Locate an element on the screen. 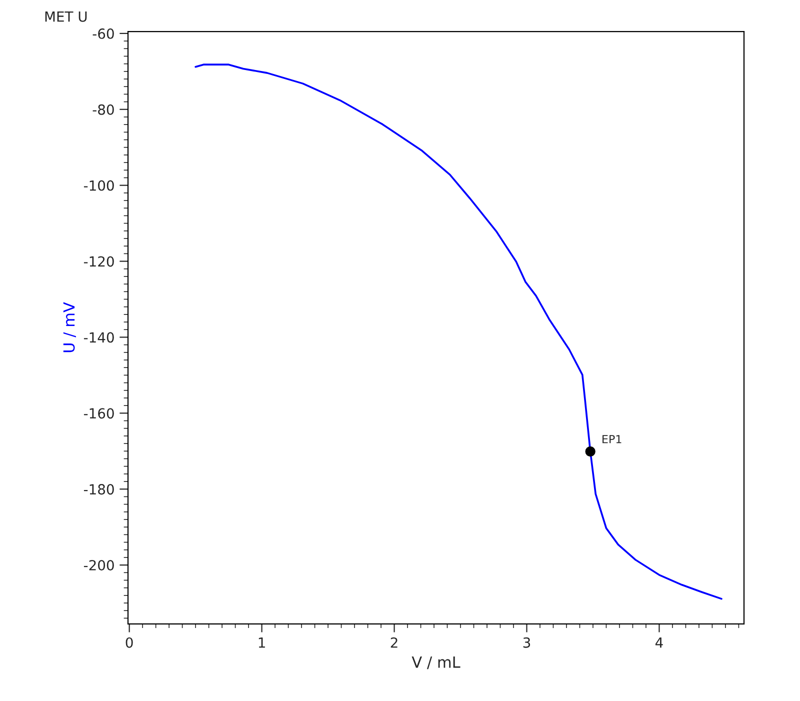 The height and width of the screenshot is (701, 800). x-tick-label: 0 is located at coordinates (129, 642).